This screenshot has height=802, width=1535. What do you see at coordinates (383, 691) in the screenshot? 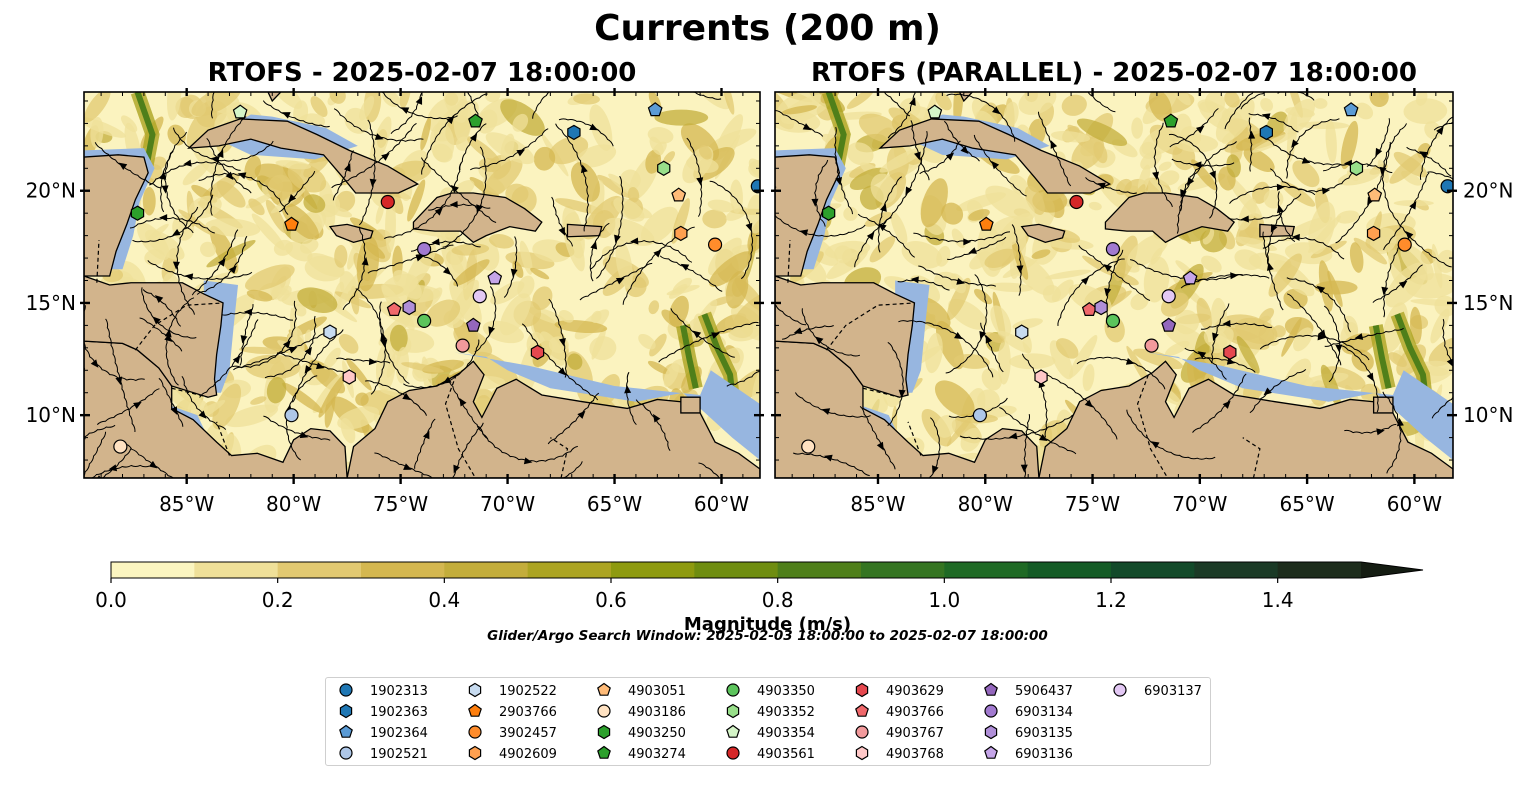
I see `legend-entry-1902313: 1902313` at bounding box center [383, 691].